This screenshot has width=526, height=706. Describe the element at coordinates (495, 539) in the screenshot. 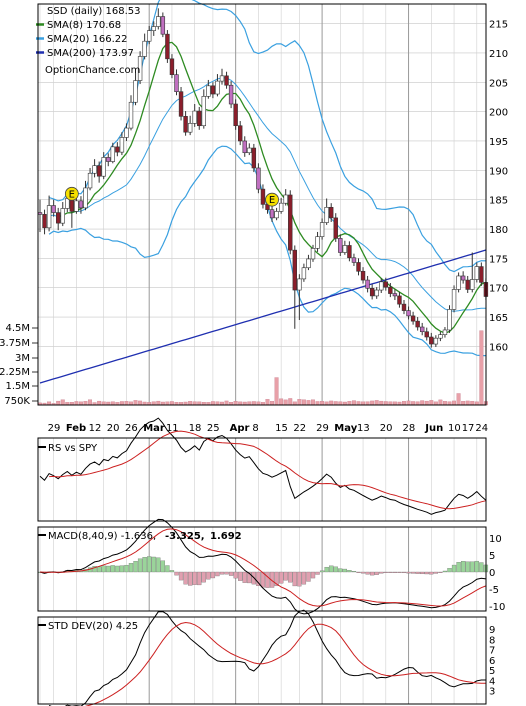

I see `macd-y-tick: 10` at that location.